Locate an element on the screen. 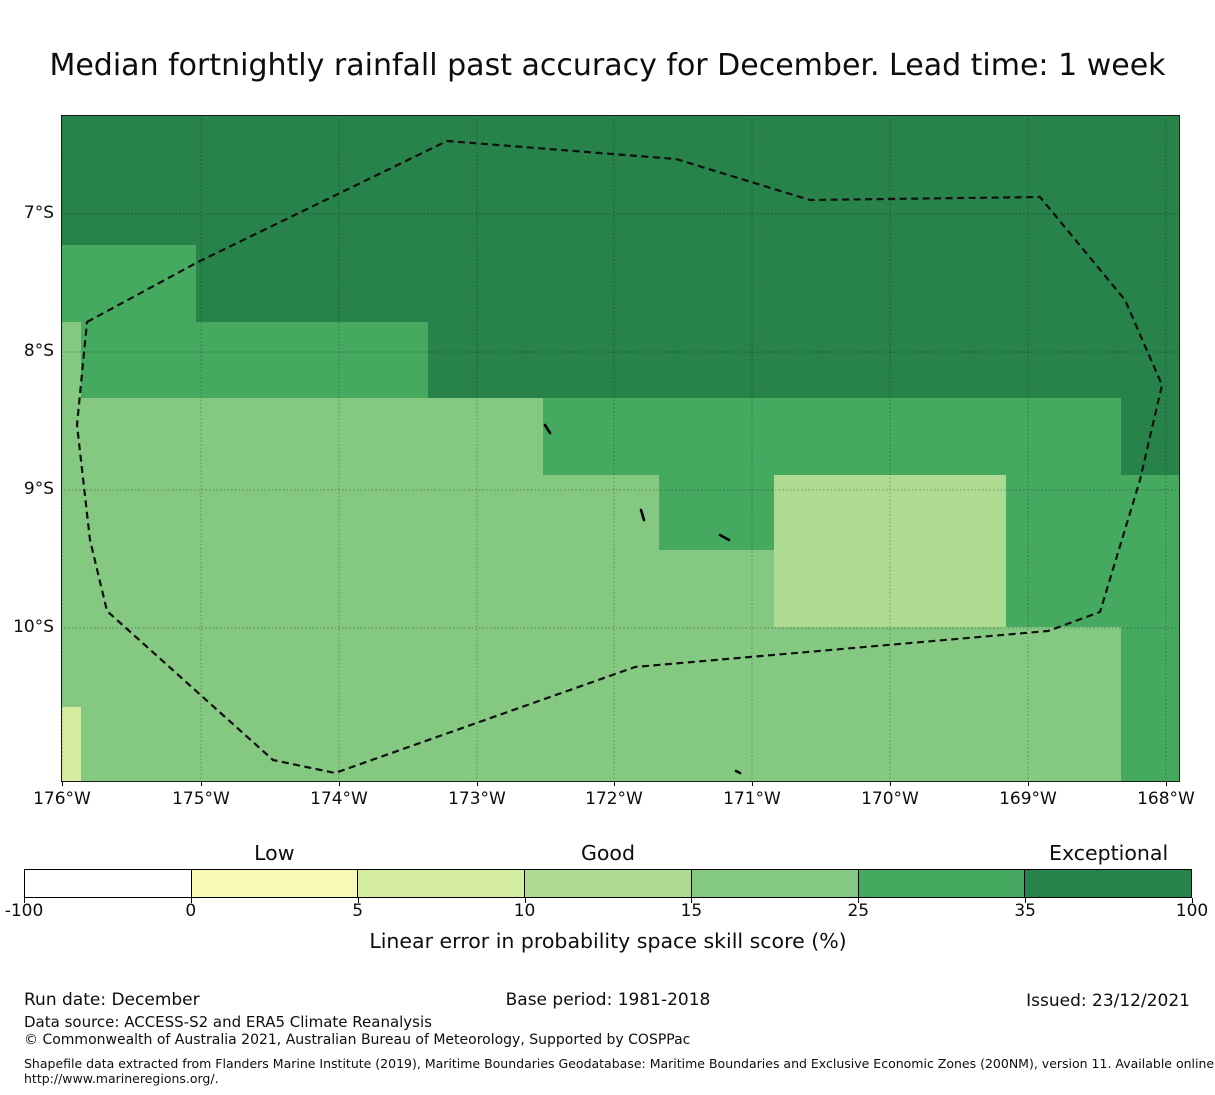 The image size is (1215, 1095). x-tick-label: 176°W is located at coordinates (62, 799).